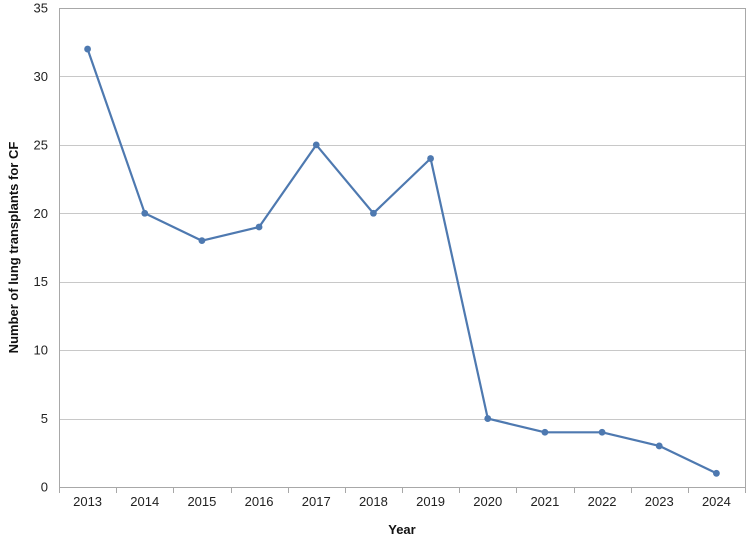 Image resolution: width=748 pixels, height=538 pixels. I want to click on x-tick-label: 2015, so click(201, 501).